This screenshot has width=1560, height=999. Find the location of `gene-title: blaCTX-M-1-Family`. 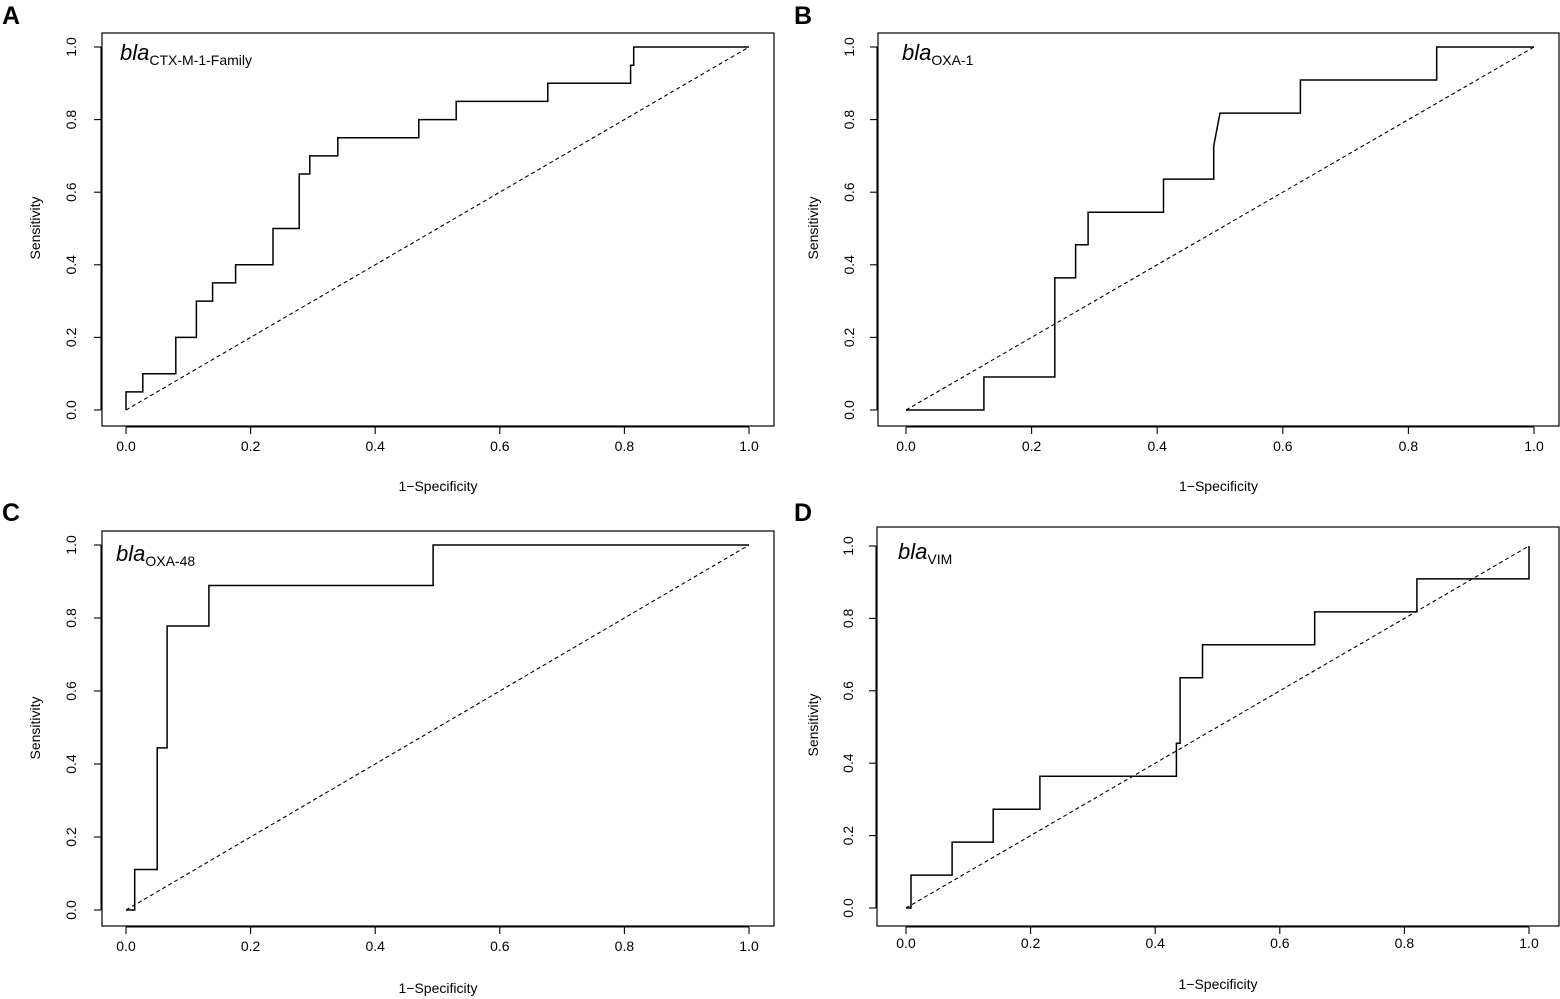

gene-title: blaCTX-M-1-Family is located at coordinates (186, 54).